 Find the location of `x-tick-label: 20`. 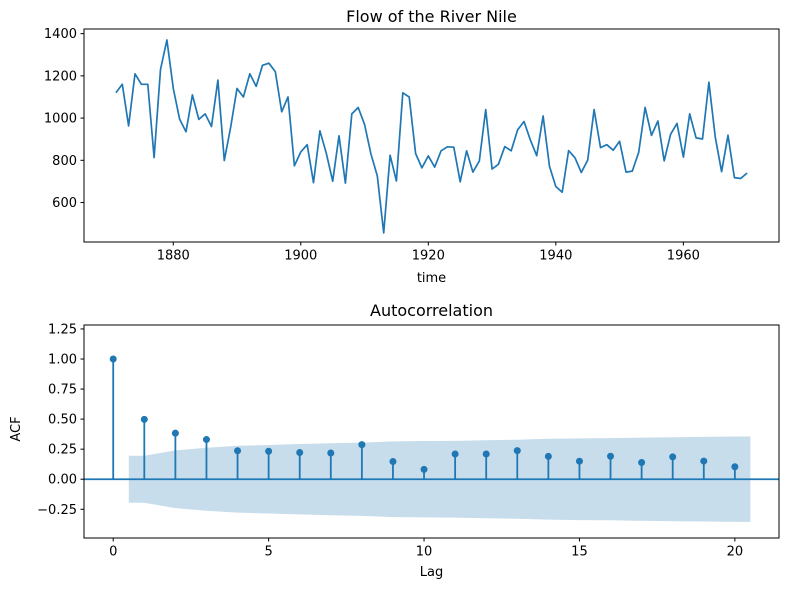

x-tick-label: 20 is located at coordinates (735, 552).